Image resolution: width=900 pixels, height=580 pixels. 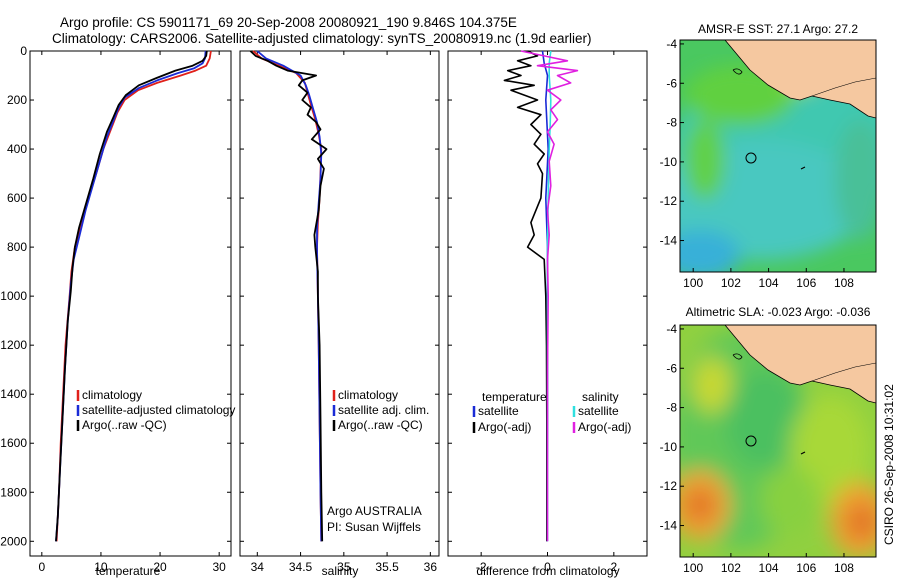 I want to click on depth-ytick-label: 1400, so click(x=13, y=394).